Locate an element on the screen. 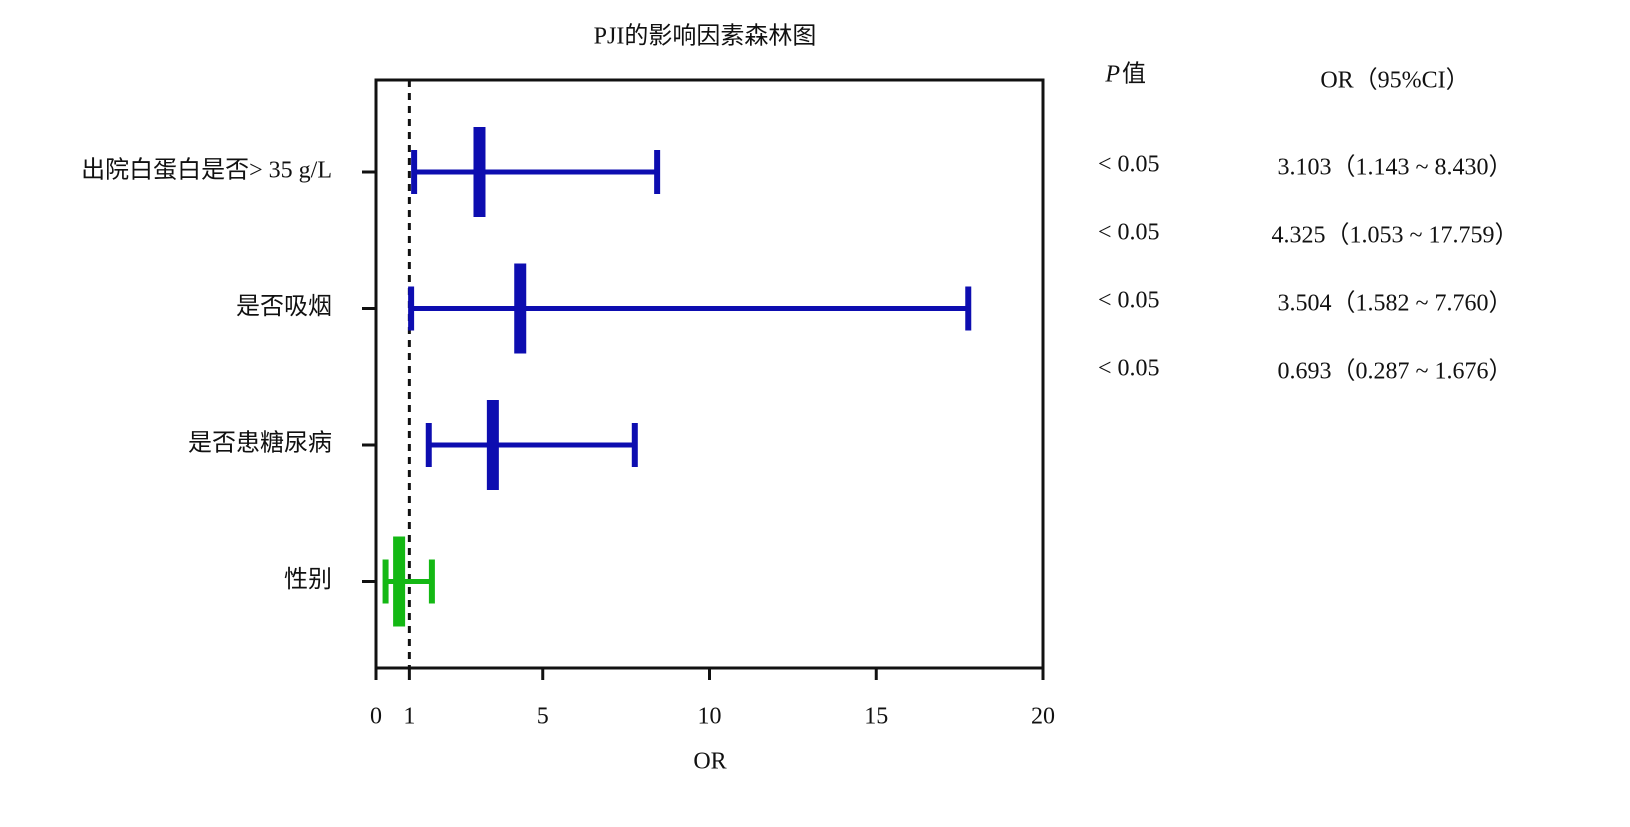 The height and width of the screenshot is (827, 1630). x-axis-label: OR is located at coordinates (709, 762).